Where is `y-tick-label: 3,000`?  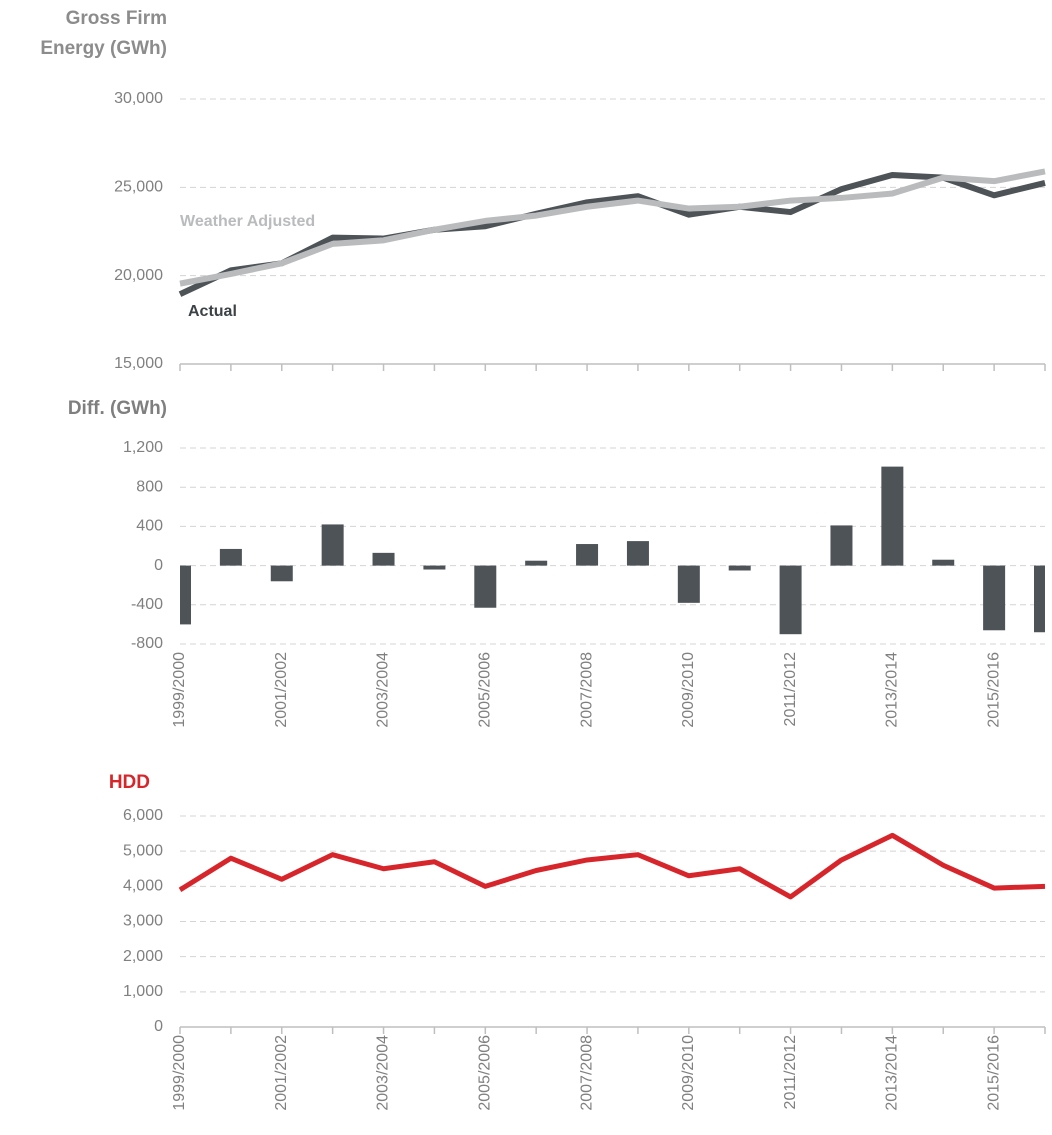 y-tick-label: 3,000 is located at coordinates (143, 921).